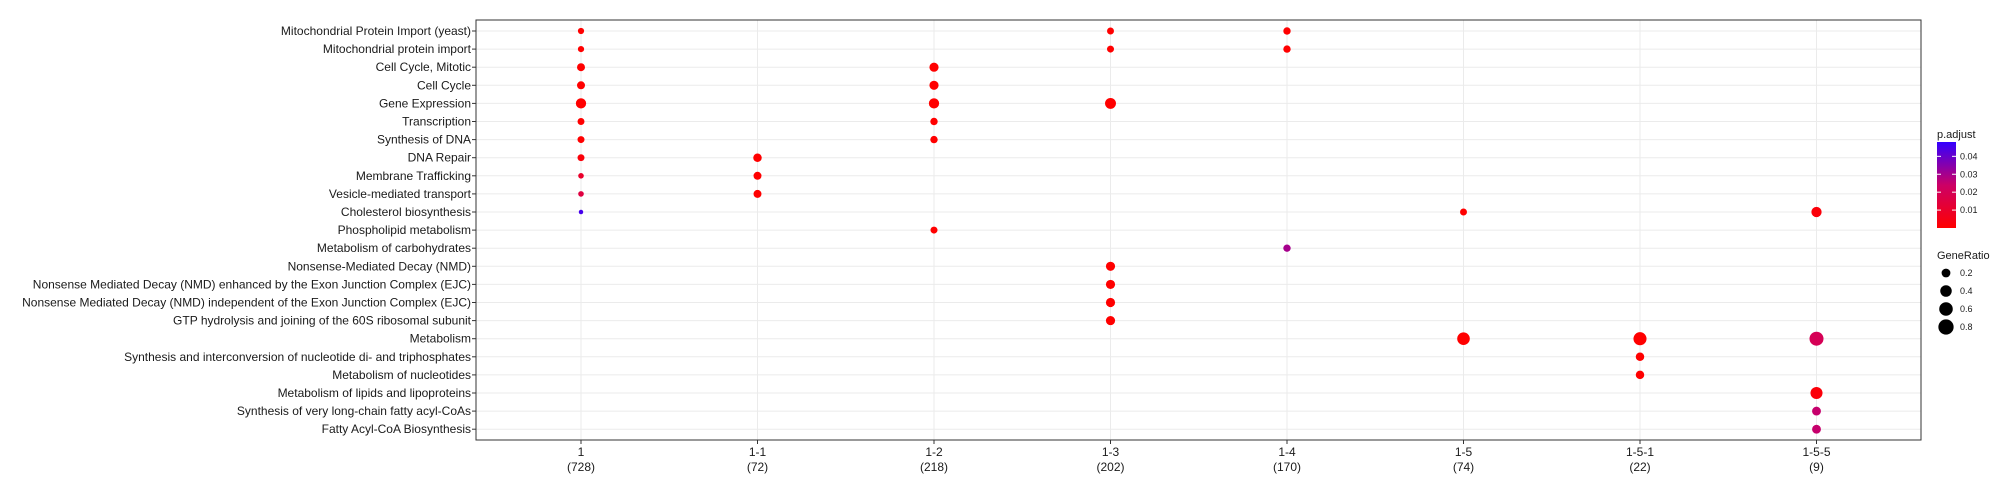 This screenshot has width=2000, height=480. What do you see at coordinates (1969, 210) in the screenshot?
I see `colorbar-label: 0.01` at bounding box center [1969, 210].